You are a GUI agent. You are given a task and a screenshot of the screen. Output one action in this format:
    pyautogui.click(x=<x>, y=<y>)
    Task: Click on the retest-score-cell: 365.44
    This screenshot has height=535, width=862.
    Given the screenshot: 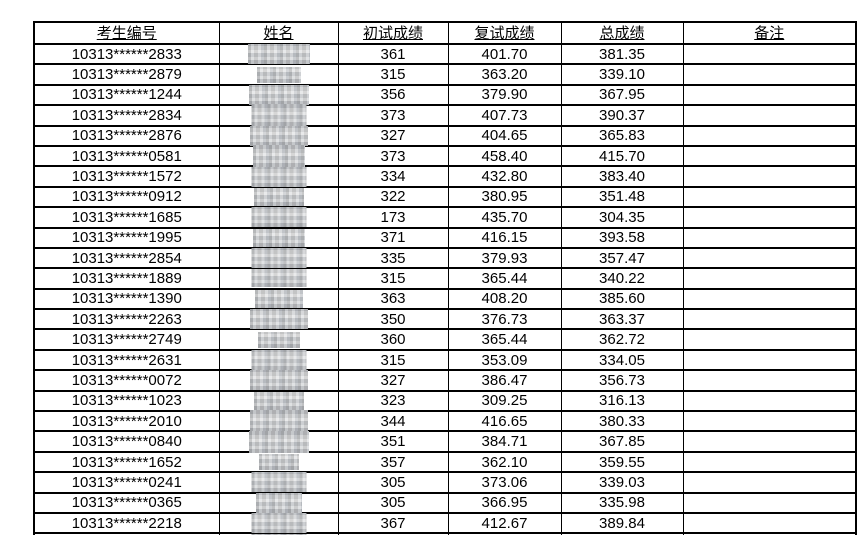 What is the action you would take?
    pyautogui.click(x=504, y=339)
    